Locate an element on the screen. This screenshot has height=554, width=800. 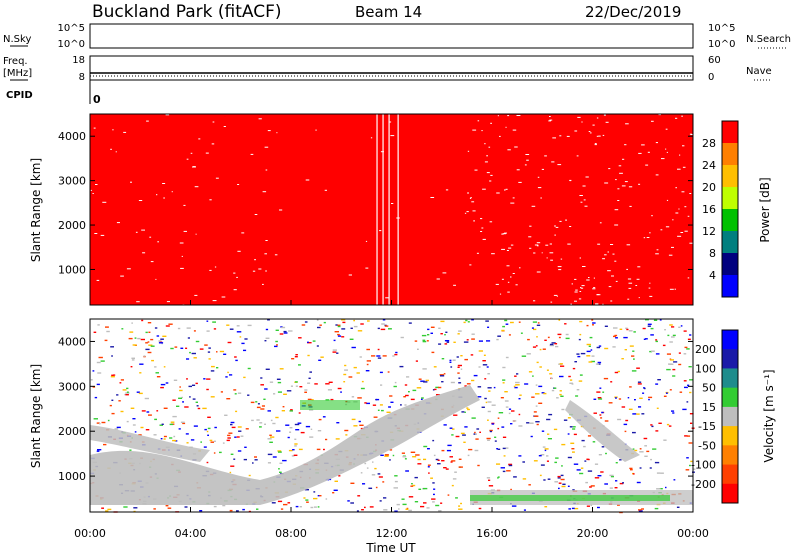
freq-panel is located at coordinates (391, 68).